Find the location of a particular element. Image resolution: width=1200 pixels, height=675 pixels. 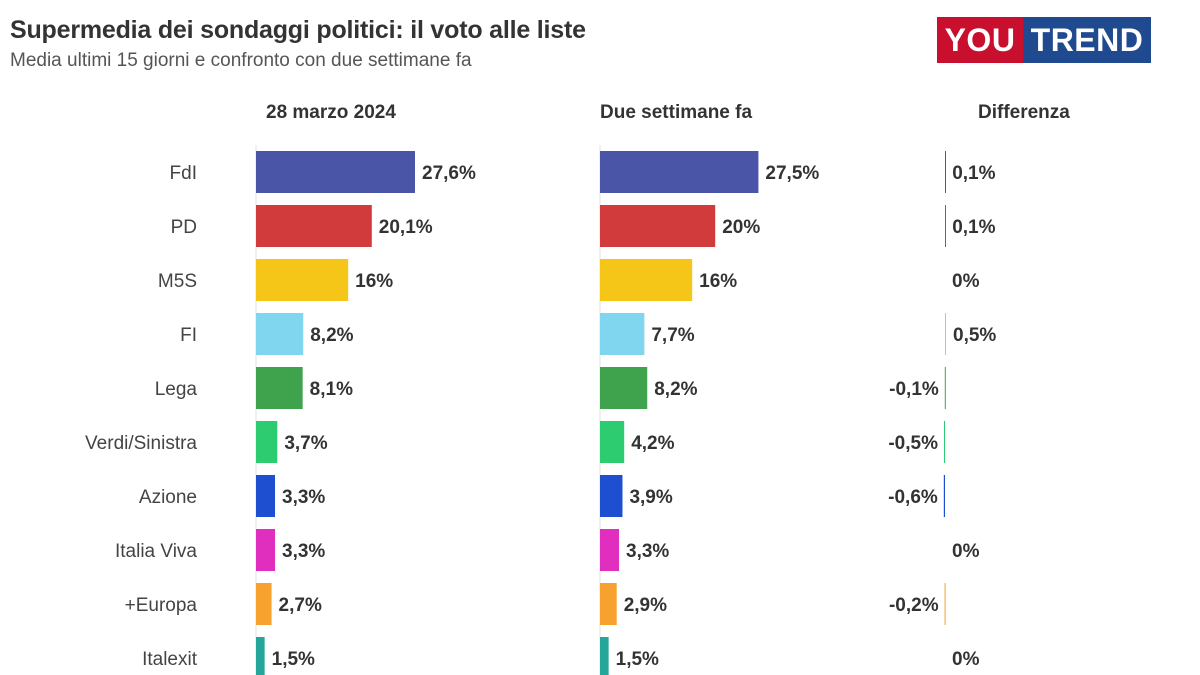

value-label-previous: 3,3% is located at coordinates (647, 551).